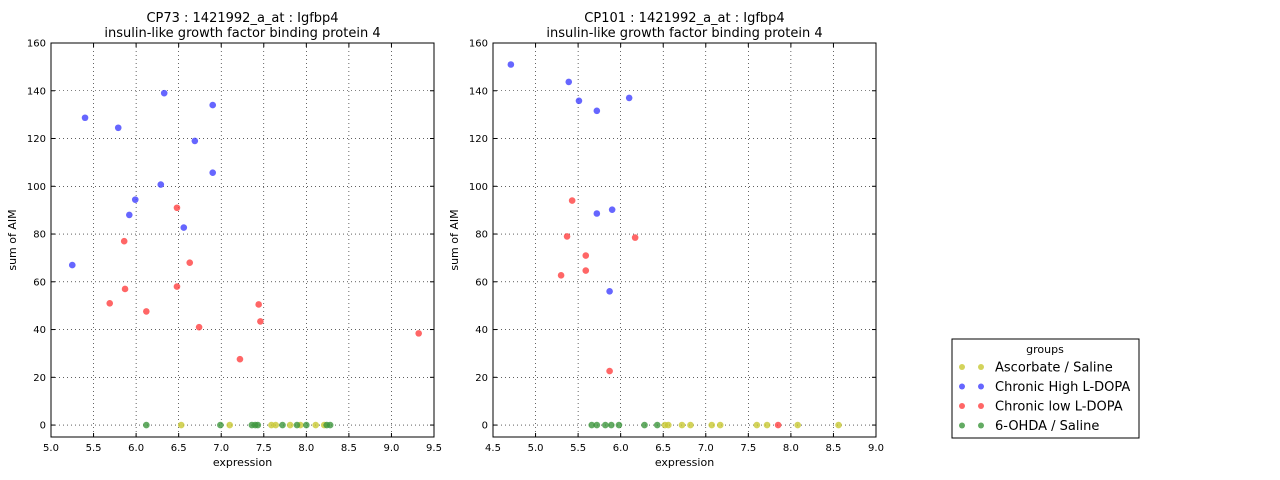 The image size is (1280, 480). Describe the element at coordinates (1062, 387) in the screenshot. I see `legend-label: Chronic High L-DOPA` at that location.